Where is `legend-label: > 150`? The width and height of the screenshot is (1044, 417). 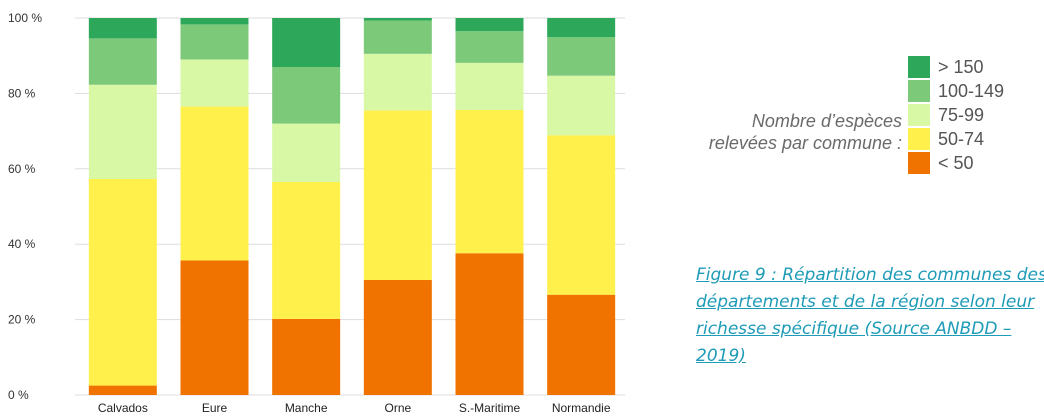
legend-label: > 150 is located at coordinates (961, 66).